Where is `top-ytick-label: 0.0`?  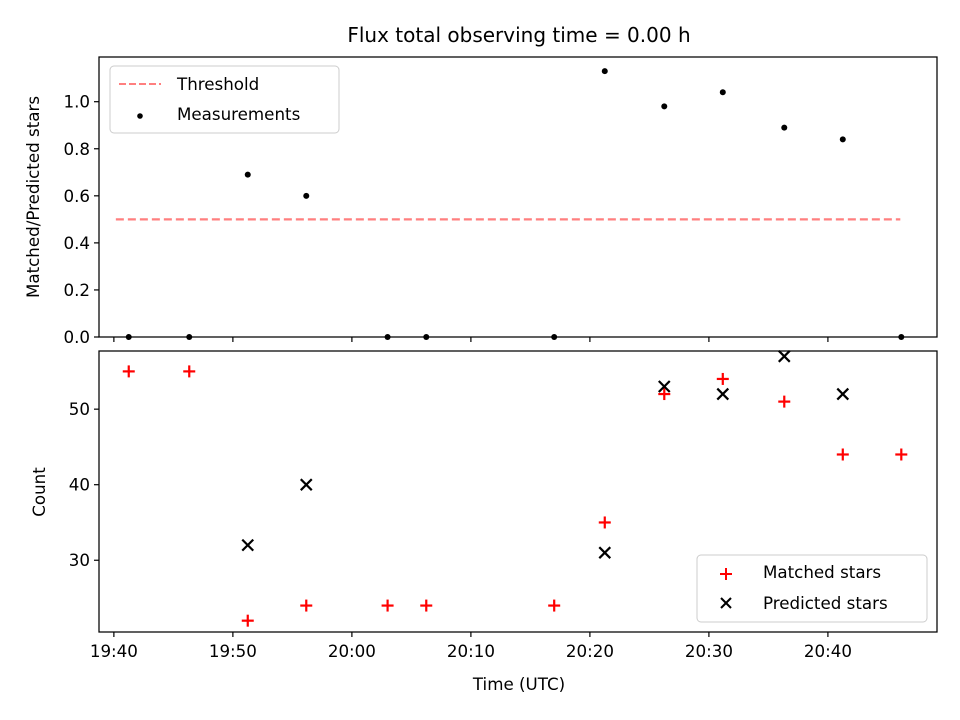 top-ytick-label: 0.0 is located at coordinates (76, 337).